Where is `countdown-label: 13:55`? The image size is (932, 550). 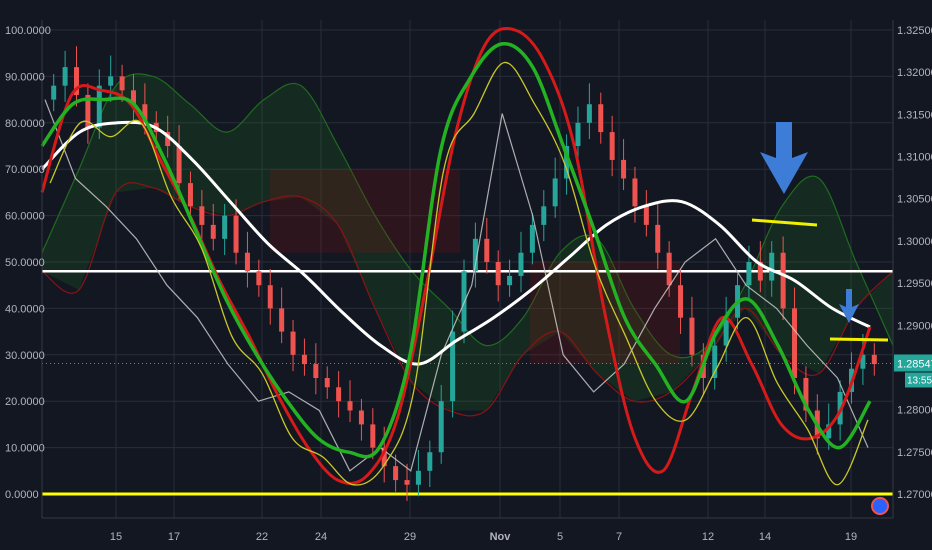 countdown-label: 13:55 is located at coordinates (919, 380).